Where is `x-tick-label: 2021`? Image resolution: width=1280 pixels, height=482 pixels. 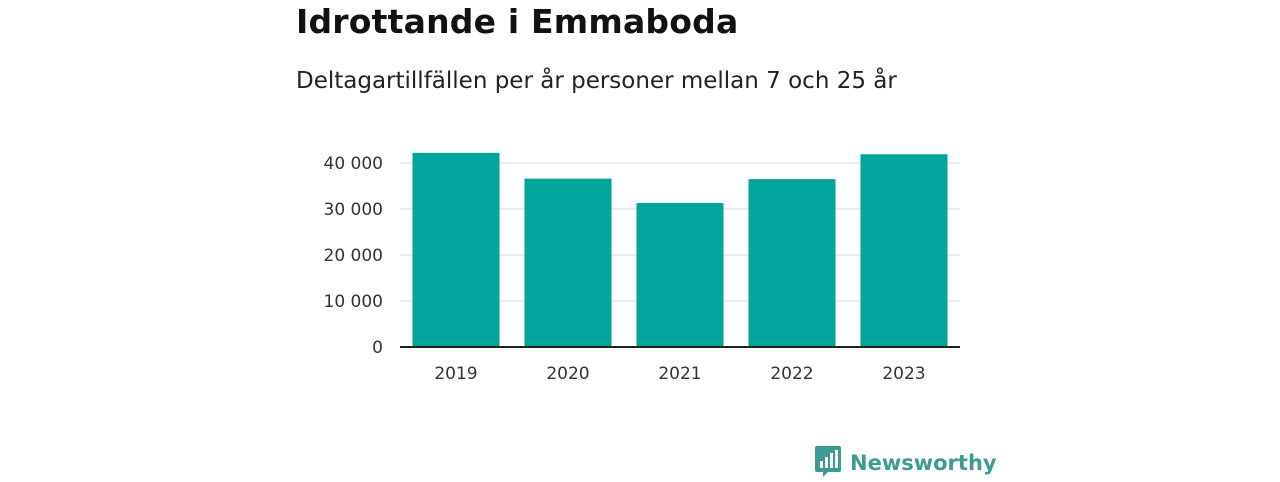
x-tick-label: 2021 is located at coordinates (679, 374).